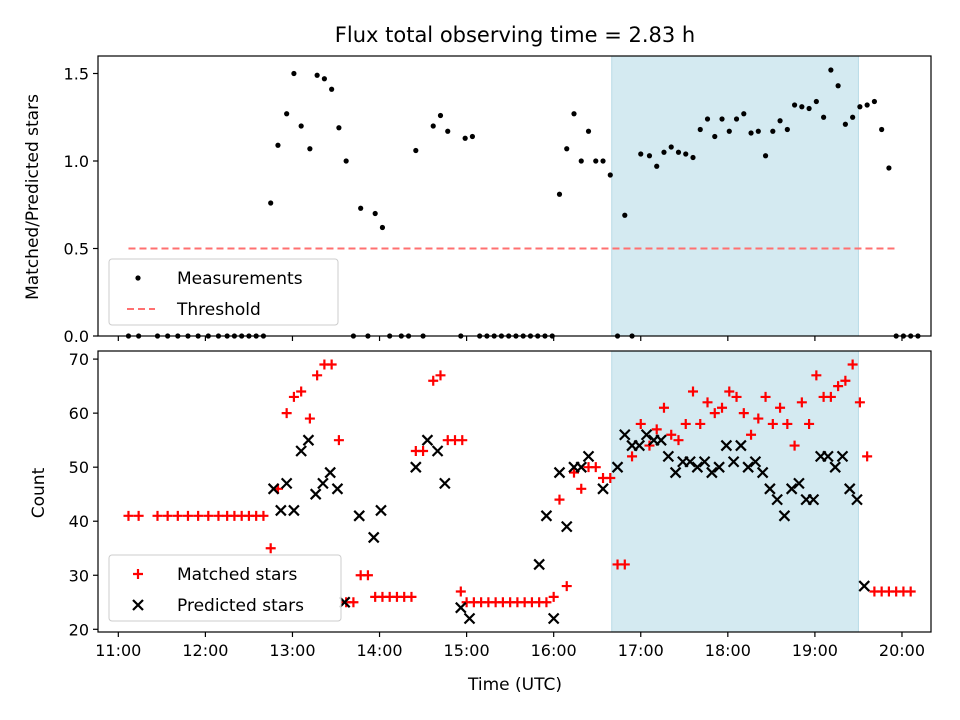  I want to click on top-legend-label-0: Measurements, so click(240, 279).